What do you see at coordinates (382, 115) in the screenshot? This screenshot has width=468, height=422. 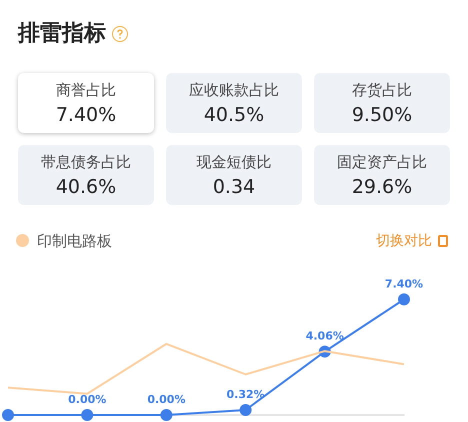 I see `text: 9.50%` at bounding box center [382, 115].